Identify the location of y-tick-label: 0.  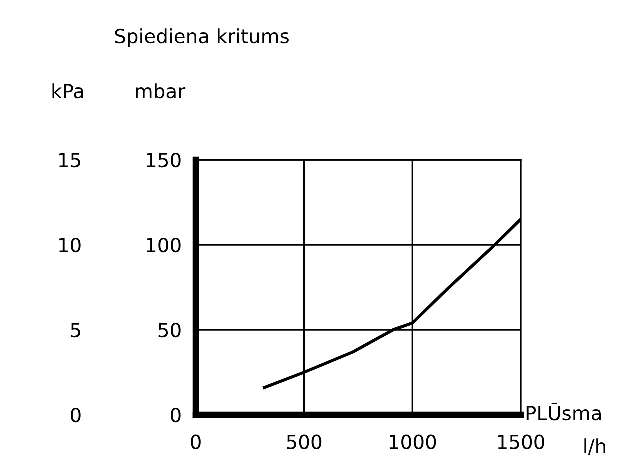
(176, 415).